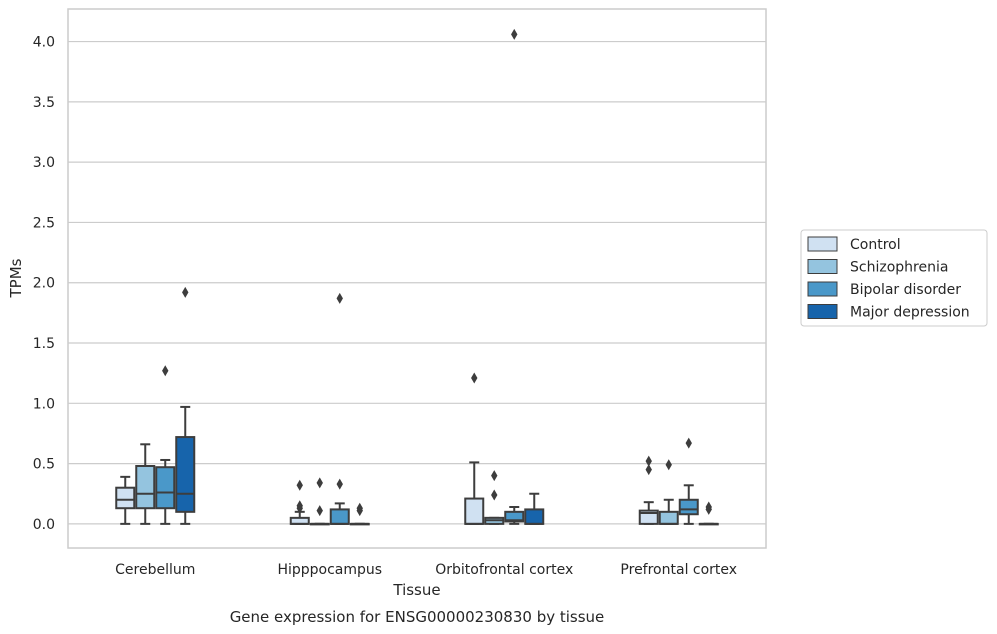 This screenshot has width=997, height=634. I want to click on y-axis-ticks: 0.0 0.5 1.0 1.5 2.0 2.5 3.0 3.5 4.0, so click(44, 284).